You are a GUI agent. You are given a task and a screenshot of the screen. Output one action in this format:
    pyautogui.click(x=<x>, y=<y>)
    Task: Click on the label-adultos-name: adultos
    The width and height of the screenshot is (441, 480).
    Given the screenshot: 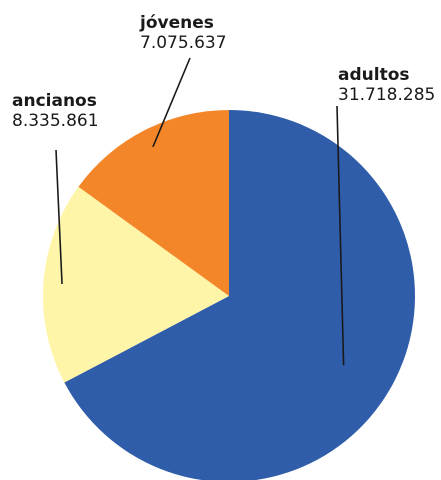 What is the action you would take?
    pyautogui.click(x=374, y=75)
    